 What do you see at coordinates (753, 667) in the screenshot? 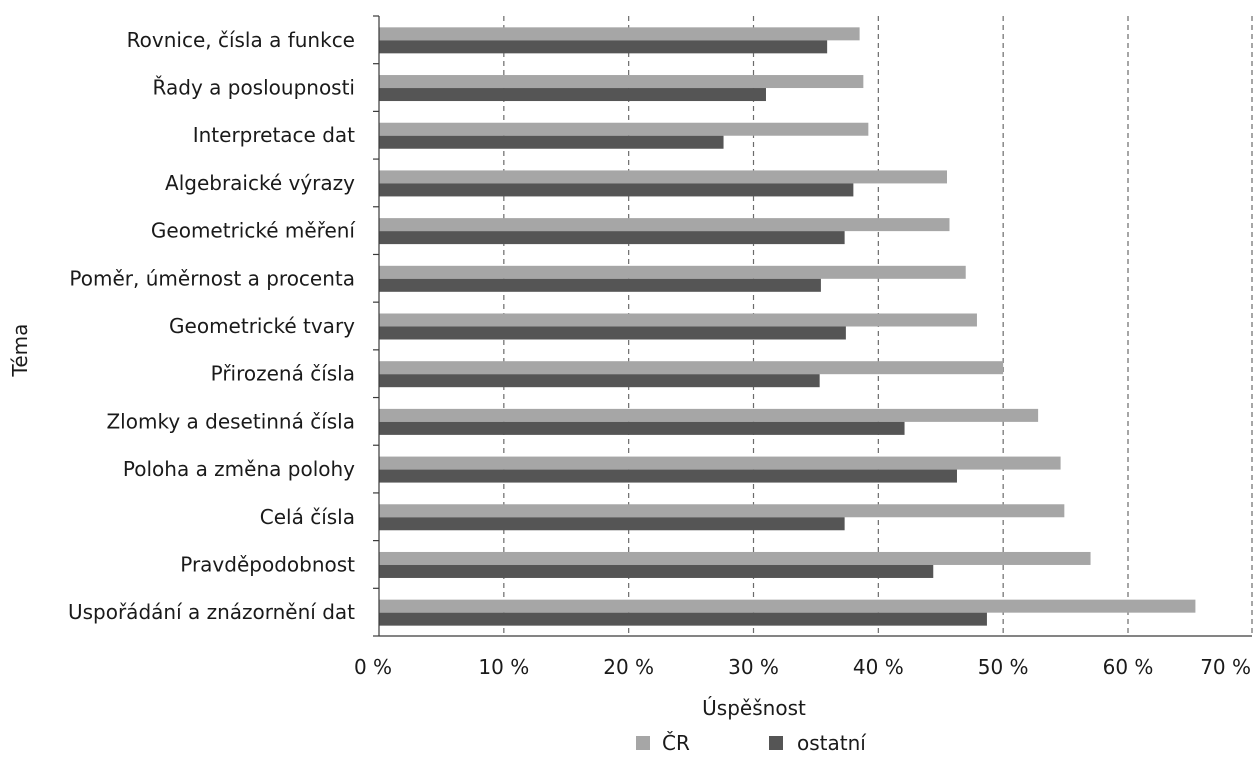
I see `x-tick-label: 30 %` at bounding box center [753, 667].